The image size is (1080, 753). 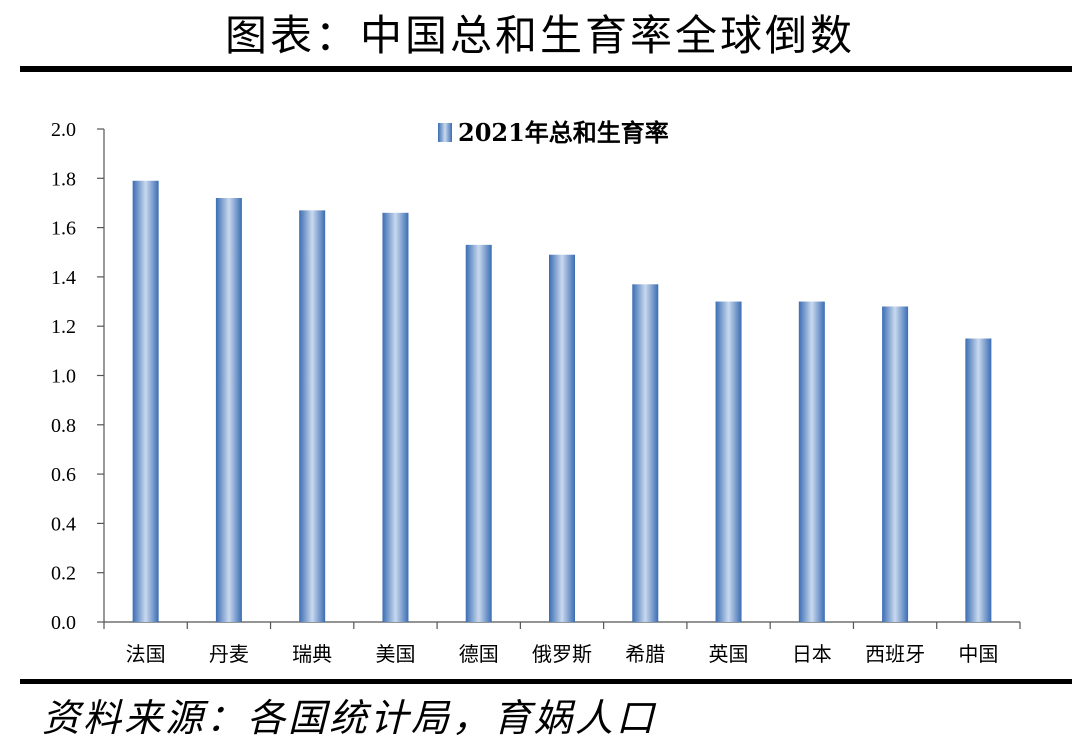 I want to click on y-tick-label: 0.4, so click(x=63, y=524).